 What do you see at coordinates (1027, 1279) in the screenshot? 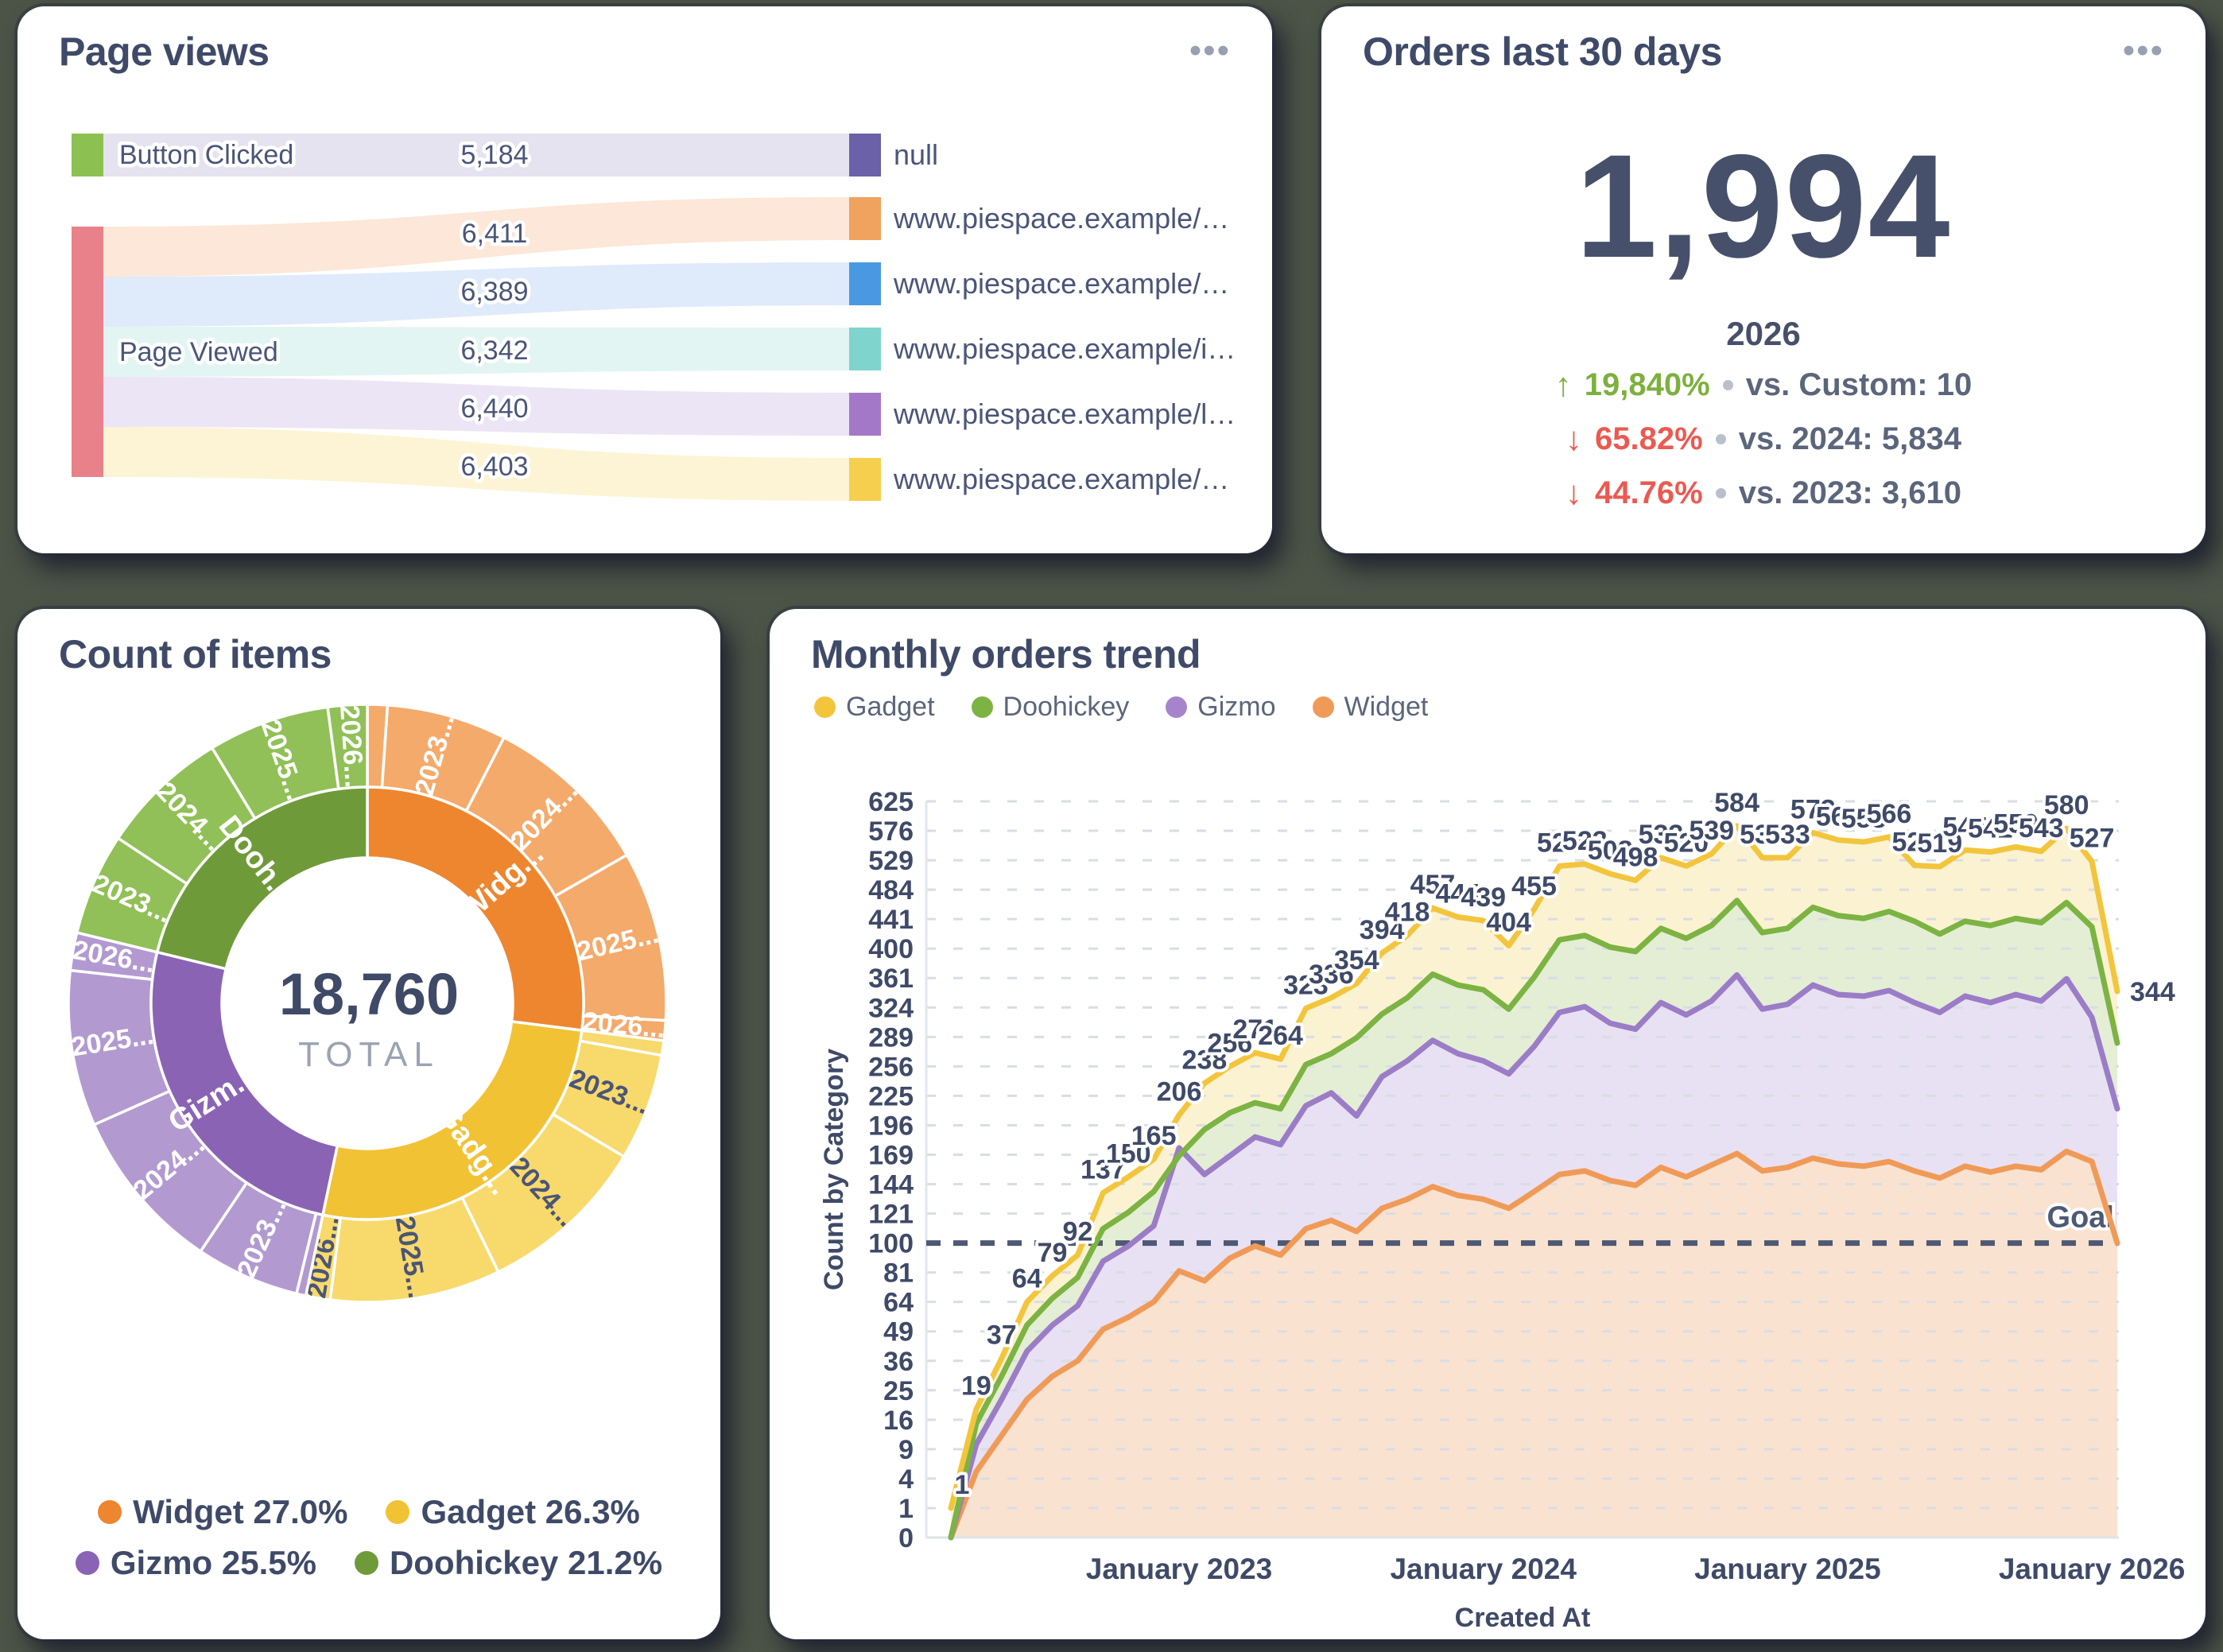
I see `data-label: 64` at bounding box center [1027, 1279].